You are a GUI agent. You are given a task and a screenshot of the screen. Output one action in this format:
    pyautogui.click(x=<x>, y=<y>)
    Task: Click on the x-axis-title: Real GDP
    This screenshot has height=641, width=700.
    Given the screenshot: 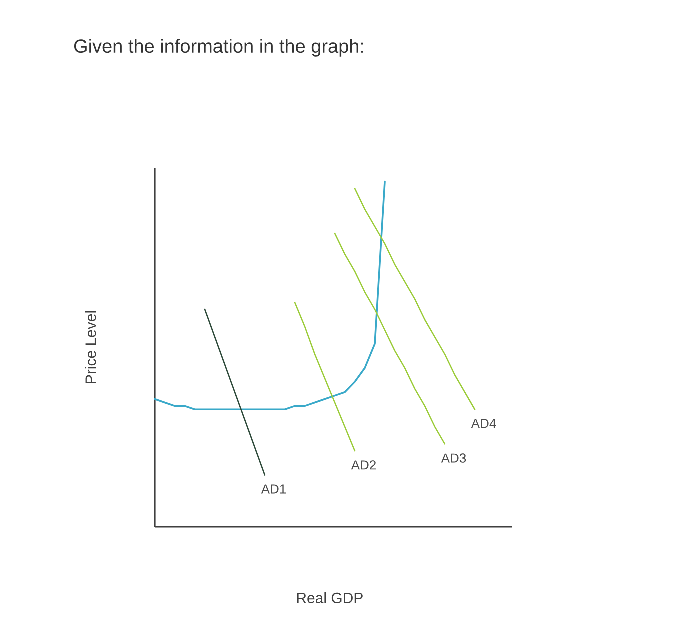 What is the action you would take?
    pyautogui.click(x=330, y=598)
    